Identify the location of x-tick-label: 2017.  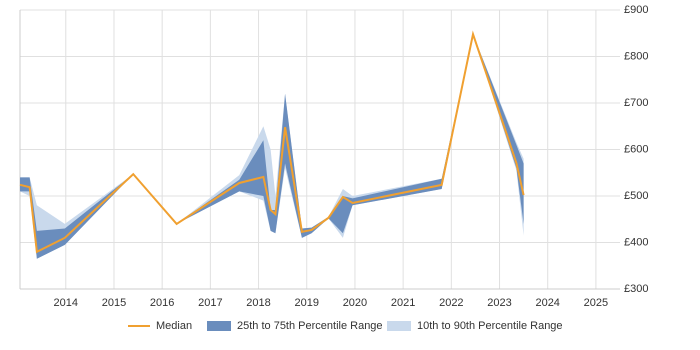
(210, 303).